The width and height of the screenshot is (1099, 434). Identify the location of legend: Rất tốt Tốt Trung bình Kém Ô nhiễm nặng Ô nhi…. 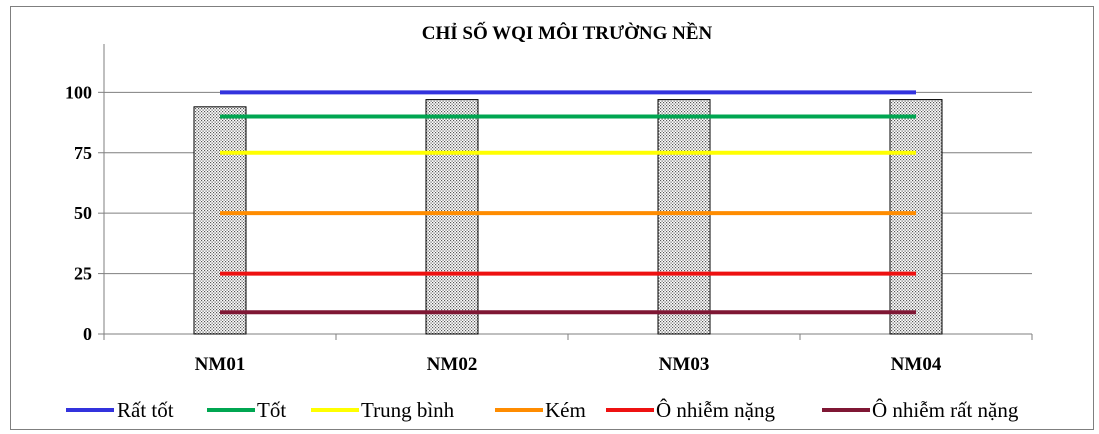
(542, 410).